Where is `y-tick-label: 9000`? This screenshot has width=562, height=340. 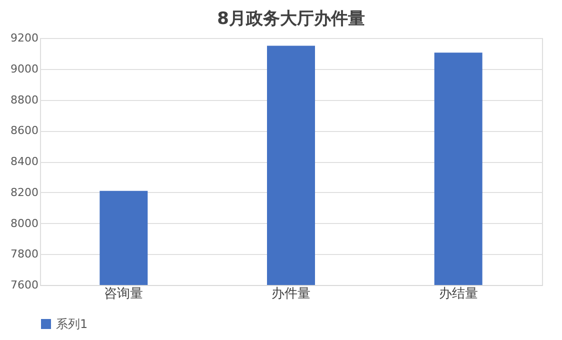 y-tick-label: 9000 is located at coordinates (24, 69).